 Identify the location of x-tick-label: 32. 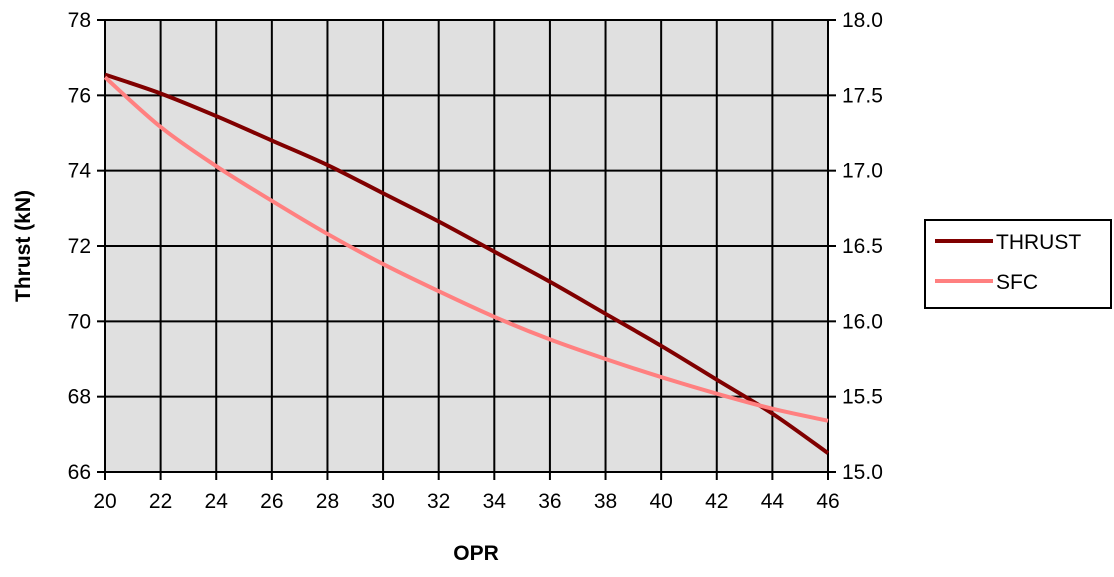
(438, 501).